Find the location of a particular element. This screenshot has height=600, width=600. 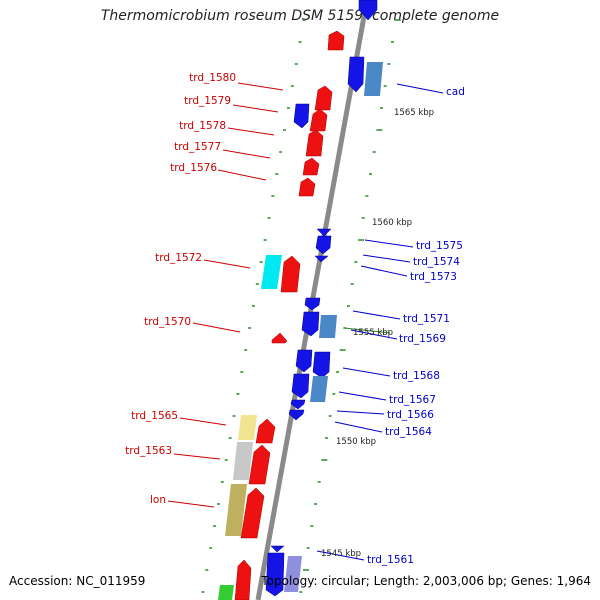

gene-trd_1568-a is located at coordinates (304, 361).